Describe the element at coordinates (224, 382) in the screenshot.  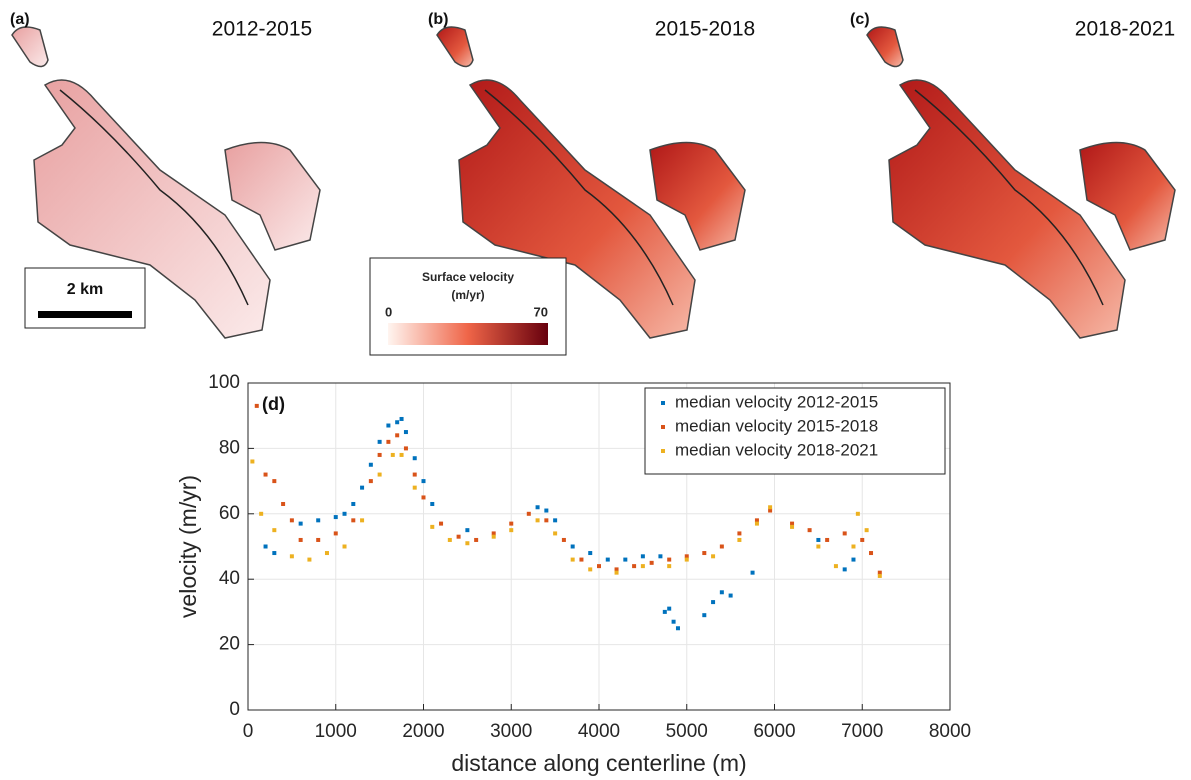
I see `y-tick-label: 100` at that location.